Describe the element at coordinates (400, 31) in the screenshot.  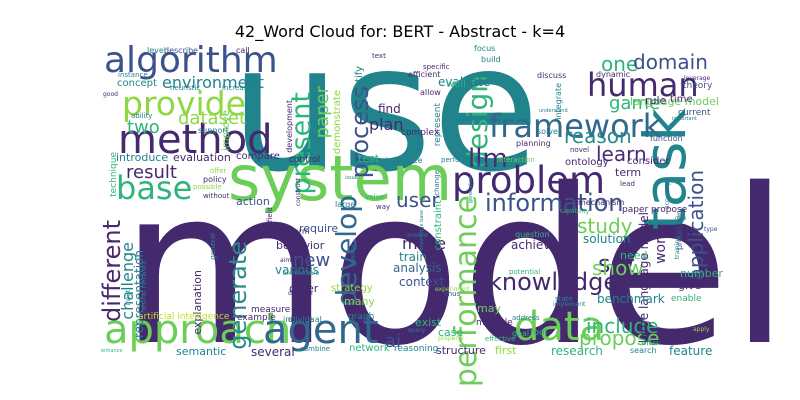
I see `chart-title: 42_Word Cloud for: BERT - Abstract - k=4` at that location.